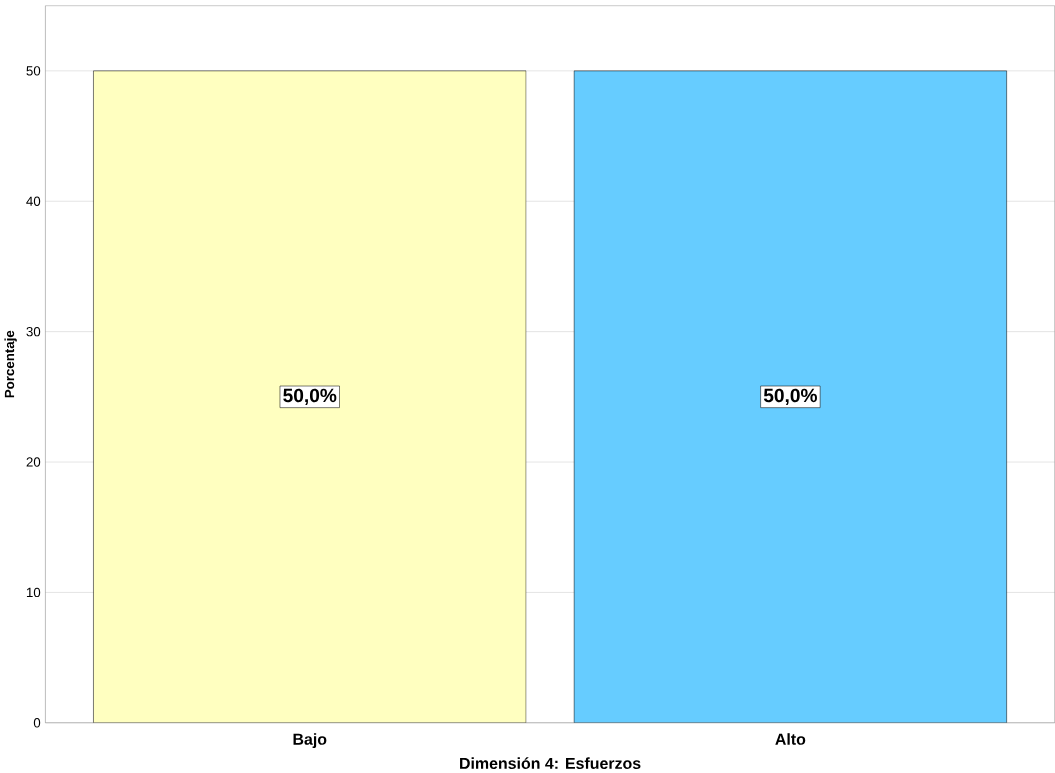 This screenshot has height=773, width=1055. Describe the element at coordinates (550, 762) in the screenshot. I see `x-axis-title: Dimensión 4: Esfuerzos` at that location.